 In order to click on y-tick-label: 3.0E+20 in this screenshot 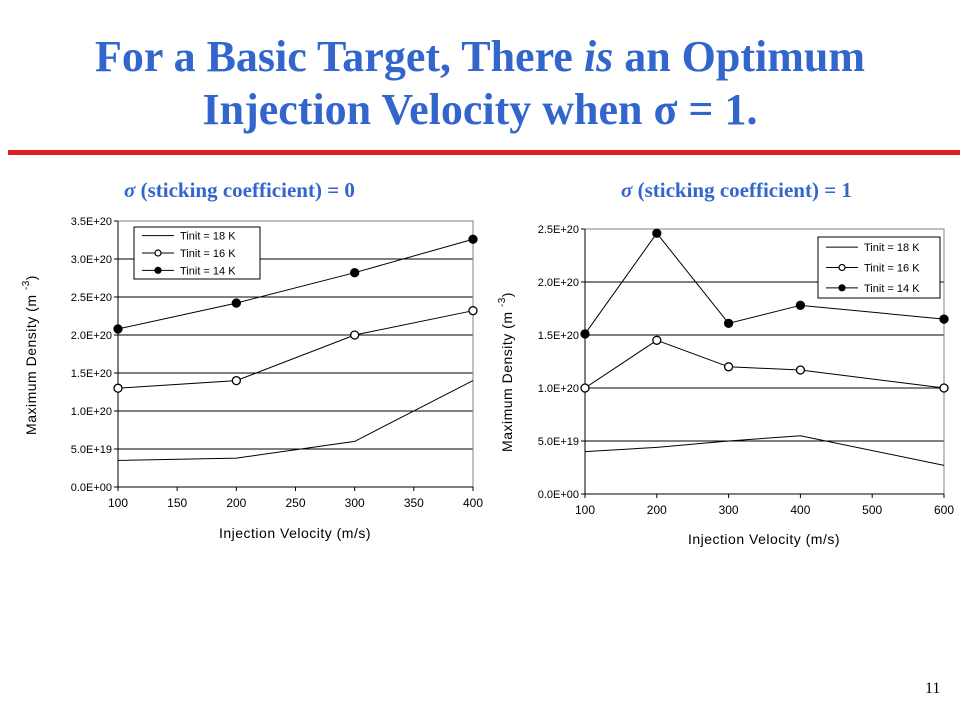, I will do `click(91, 260)`.